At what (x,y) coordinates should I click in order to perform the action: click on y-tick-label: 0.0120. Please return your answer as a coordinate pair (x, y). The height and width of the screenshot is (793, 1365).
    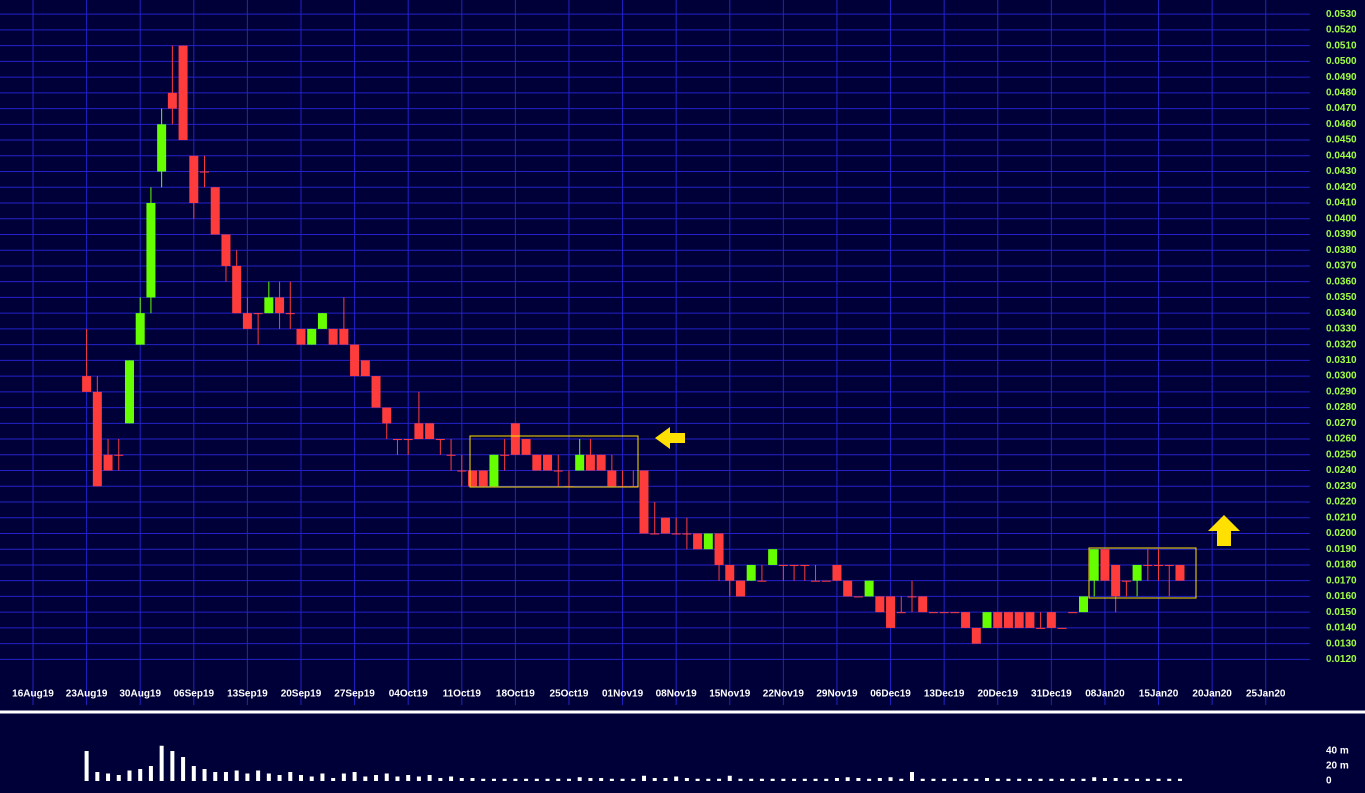
    Looking at the image, I should click on (1341, 659).